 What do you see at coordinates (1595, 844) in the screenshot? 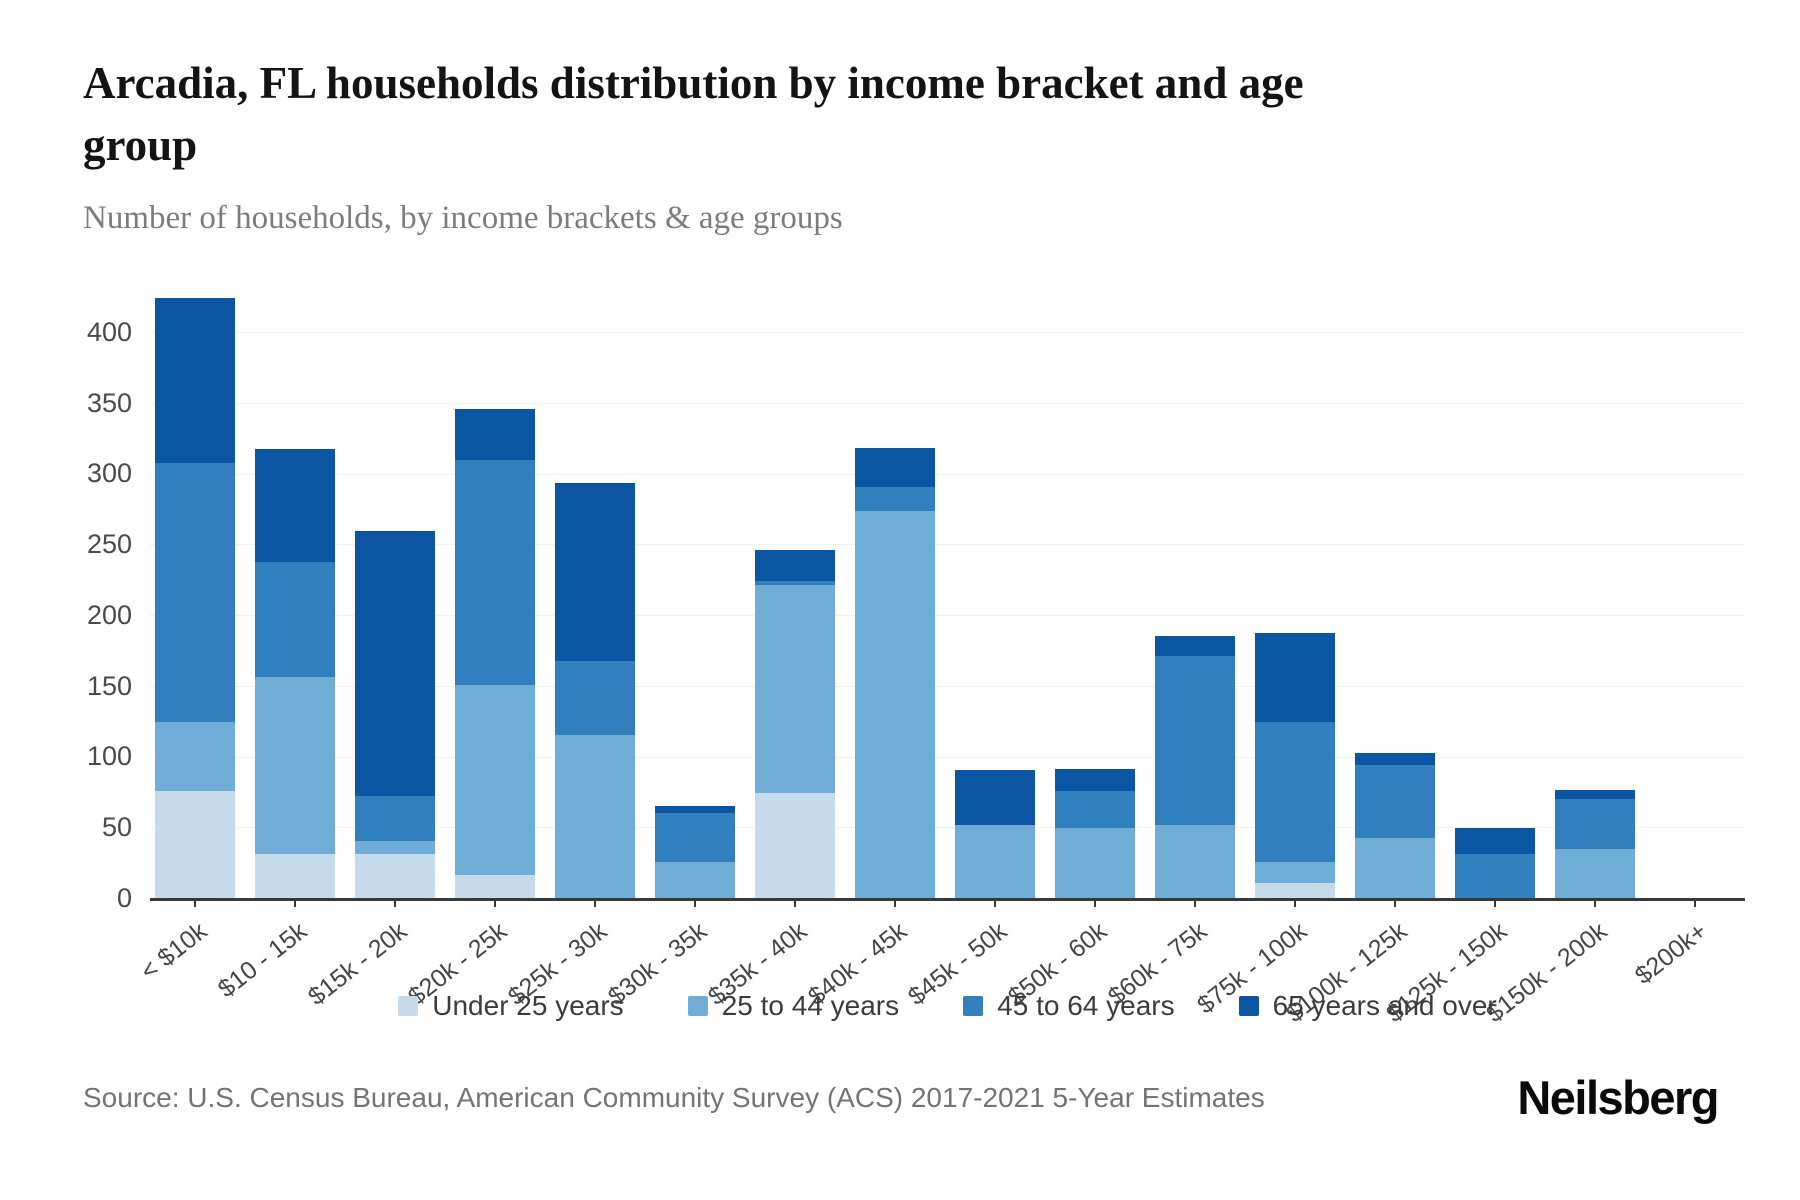
I see `bar-$150k - 200k` at bounding box center [1595, 844].